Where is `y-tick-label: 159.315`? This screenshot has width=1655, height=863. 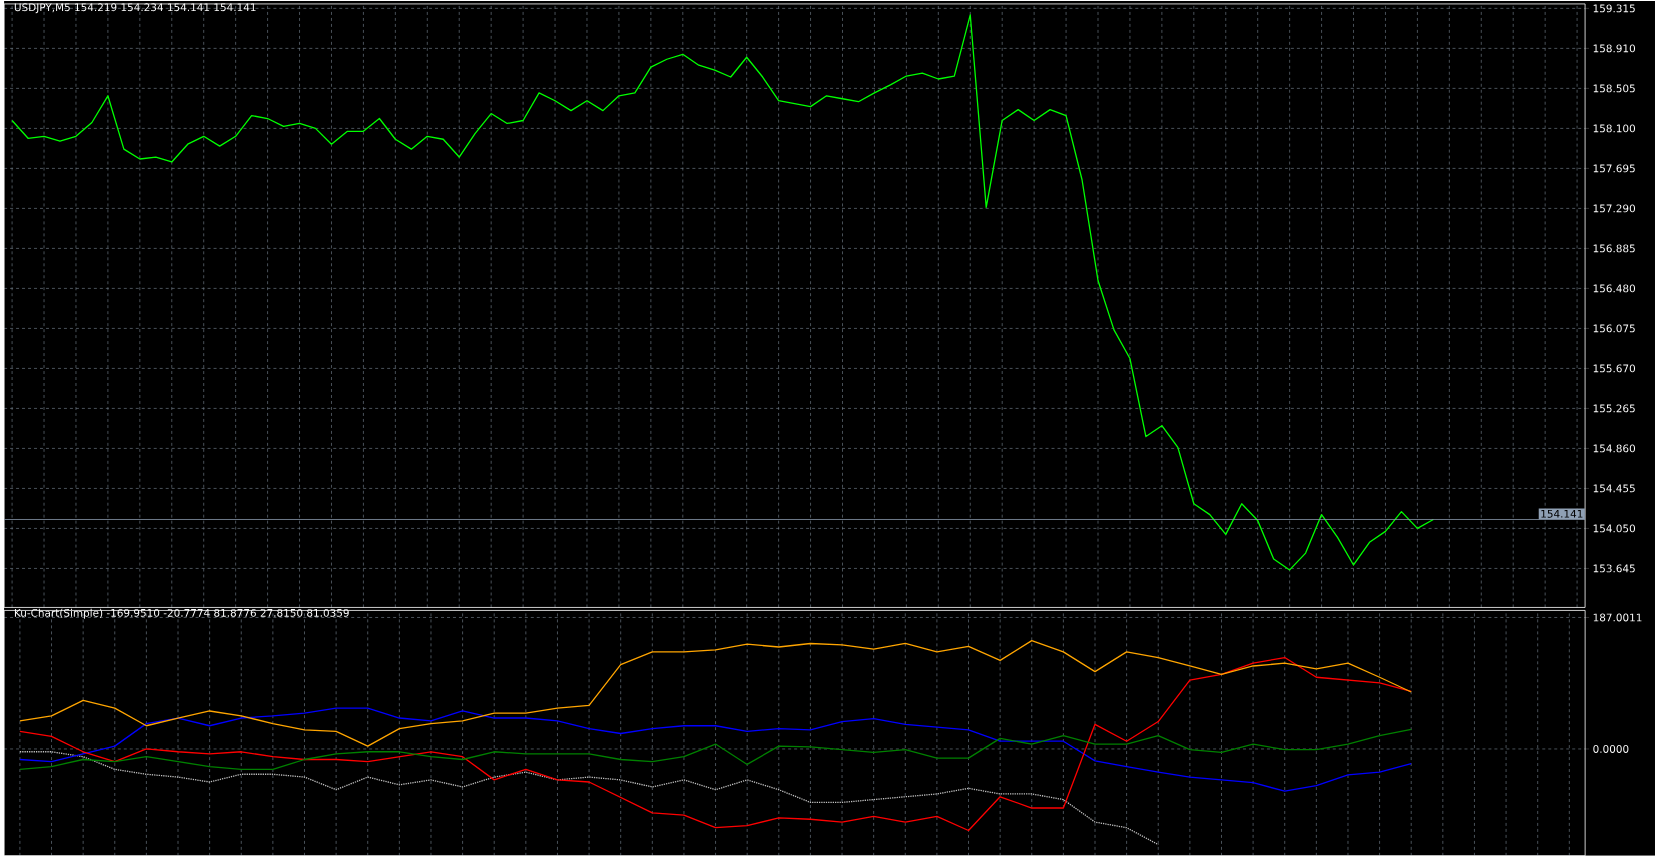 y-tick-label: 159.315 is located at coordinates (1614, 8).